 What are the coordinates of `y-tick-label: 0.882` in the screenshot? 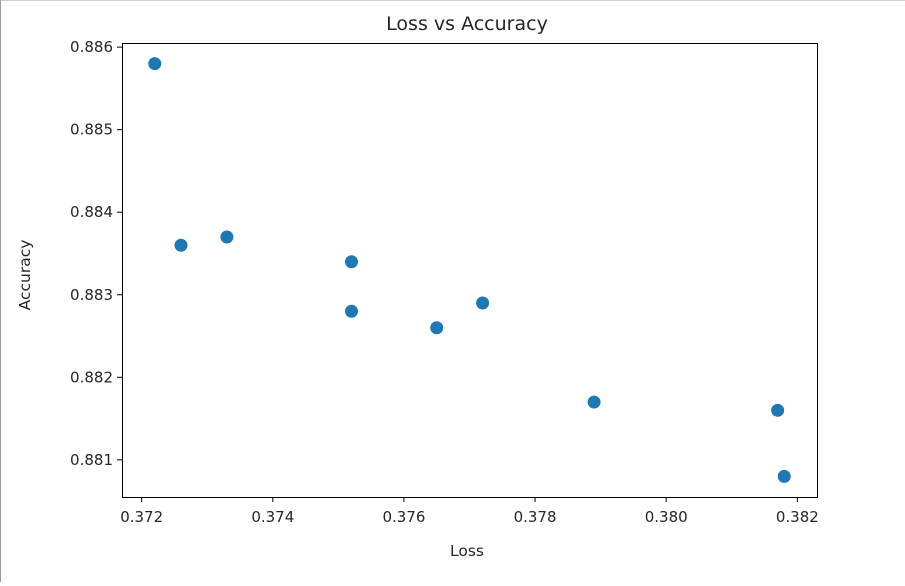 It's located at (91, 377).